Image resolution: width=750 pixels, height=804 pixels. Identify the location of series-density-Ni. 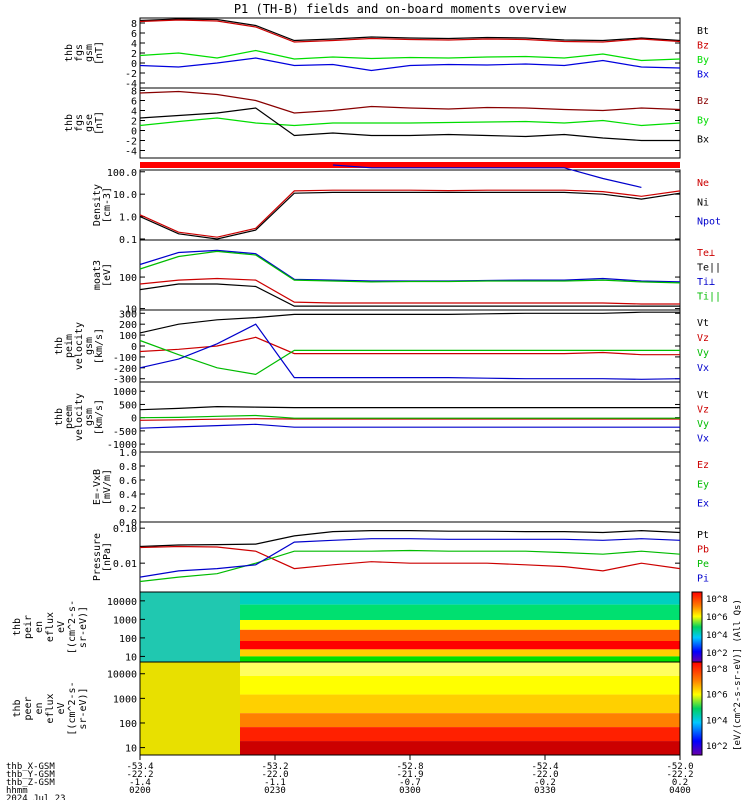
(410, 215).